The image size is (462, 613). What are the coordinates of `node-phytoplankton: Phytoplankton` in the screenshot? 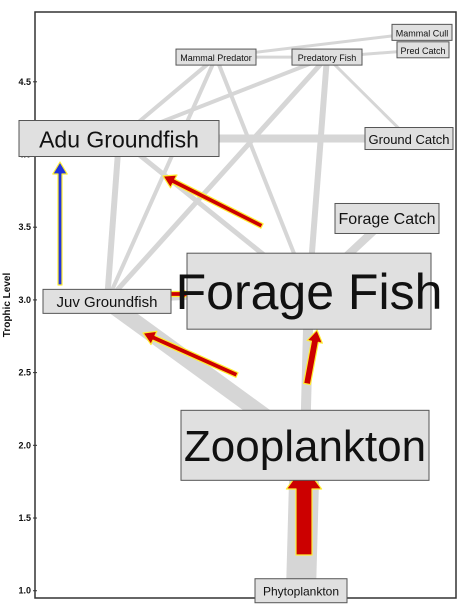 It's located at (301, 591).